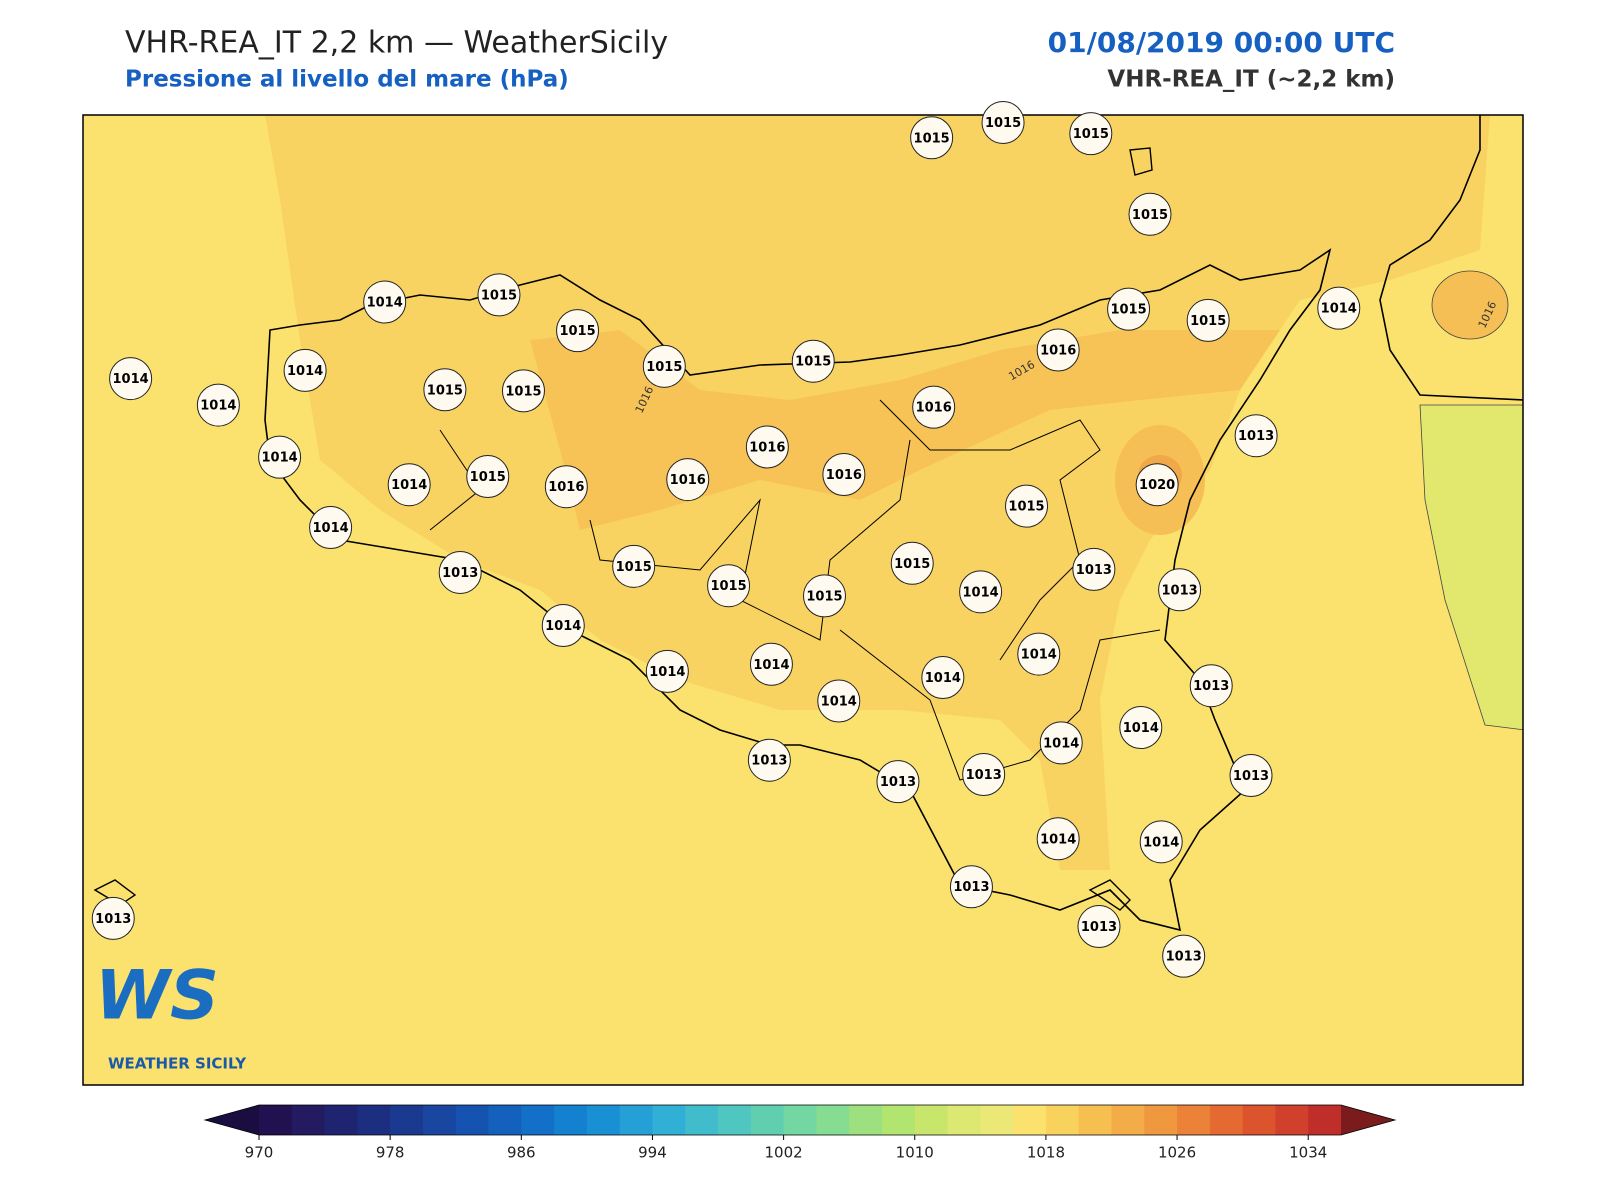 This screenshot has width=1600, height=1204. What do you see at coordinates (259, 1153) in the screenshot?
I see `colorbar-tick-label: 970` at bounding box center [259, 1153].